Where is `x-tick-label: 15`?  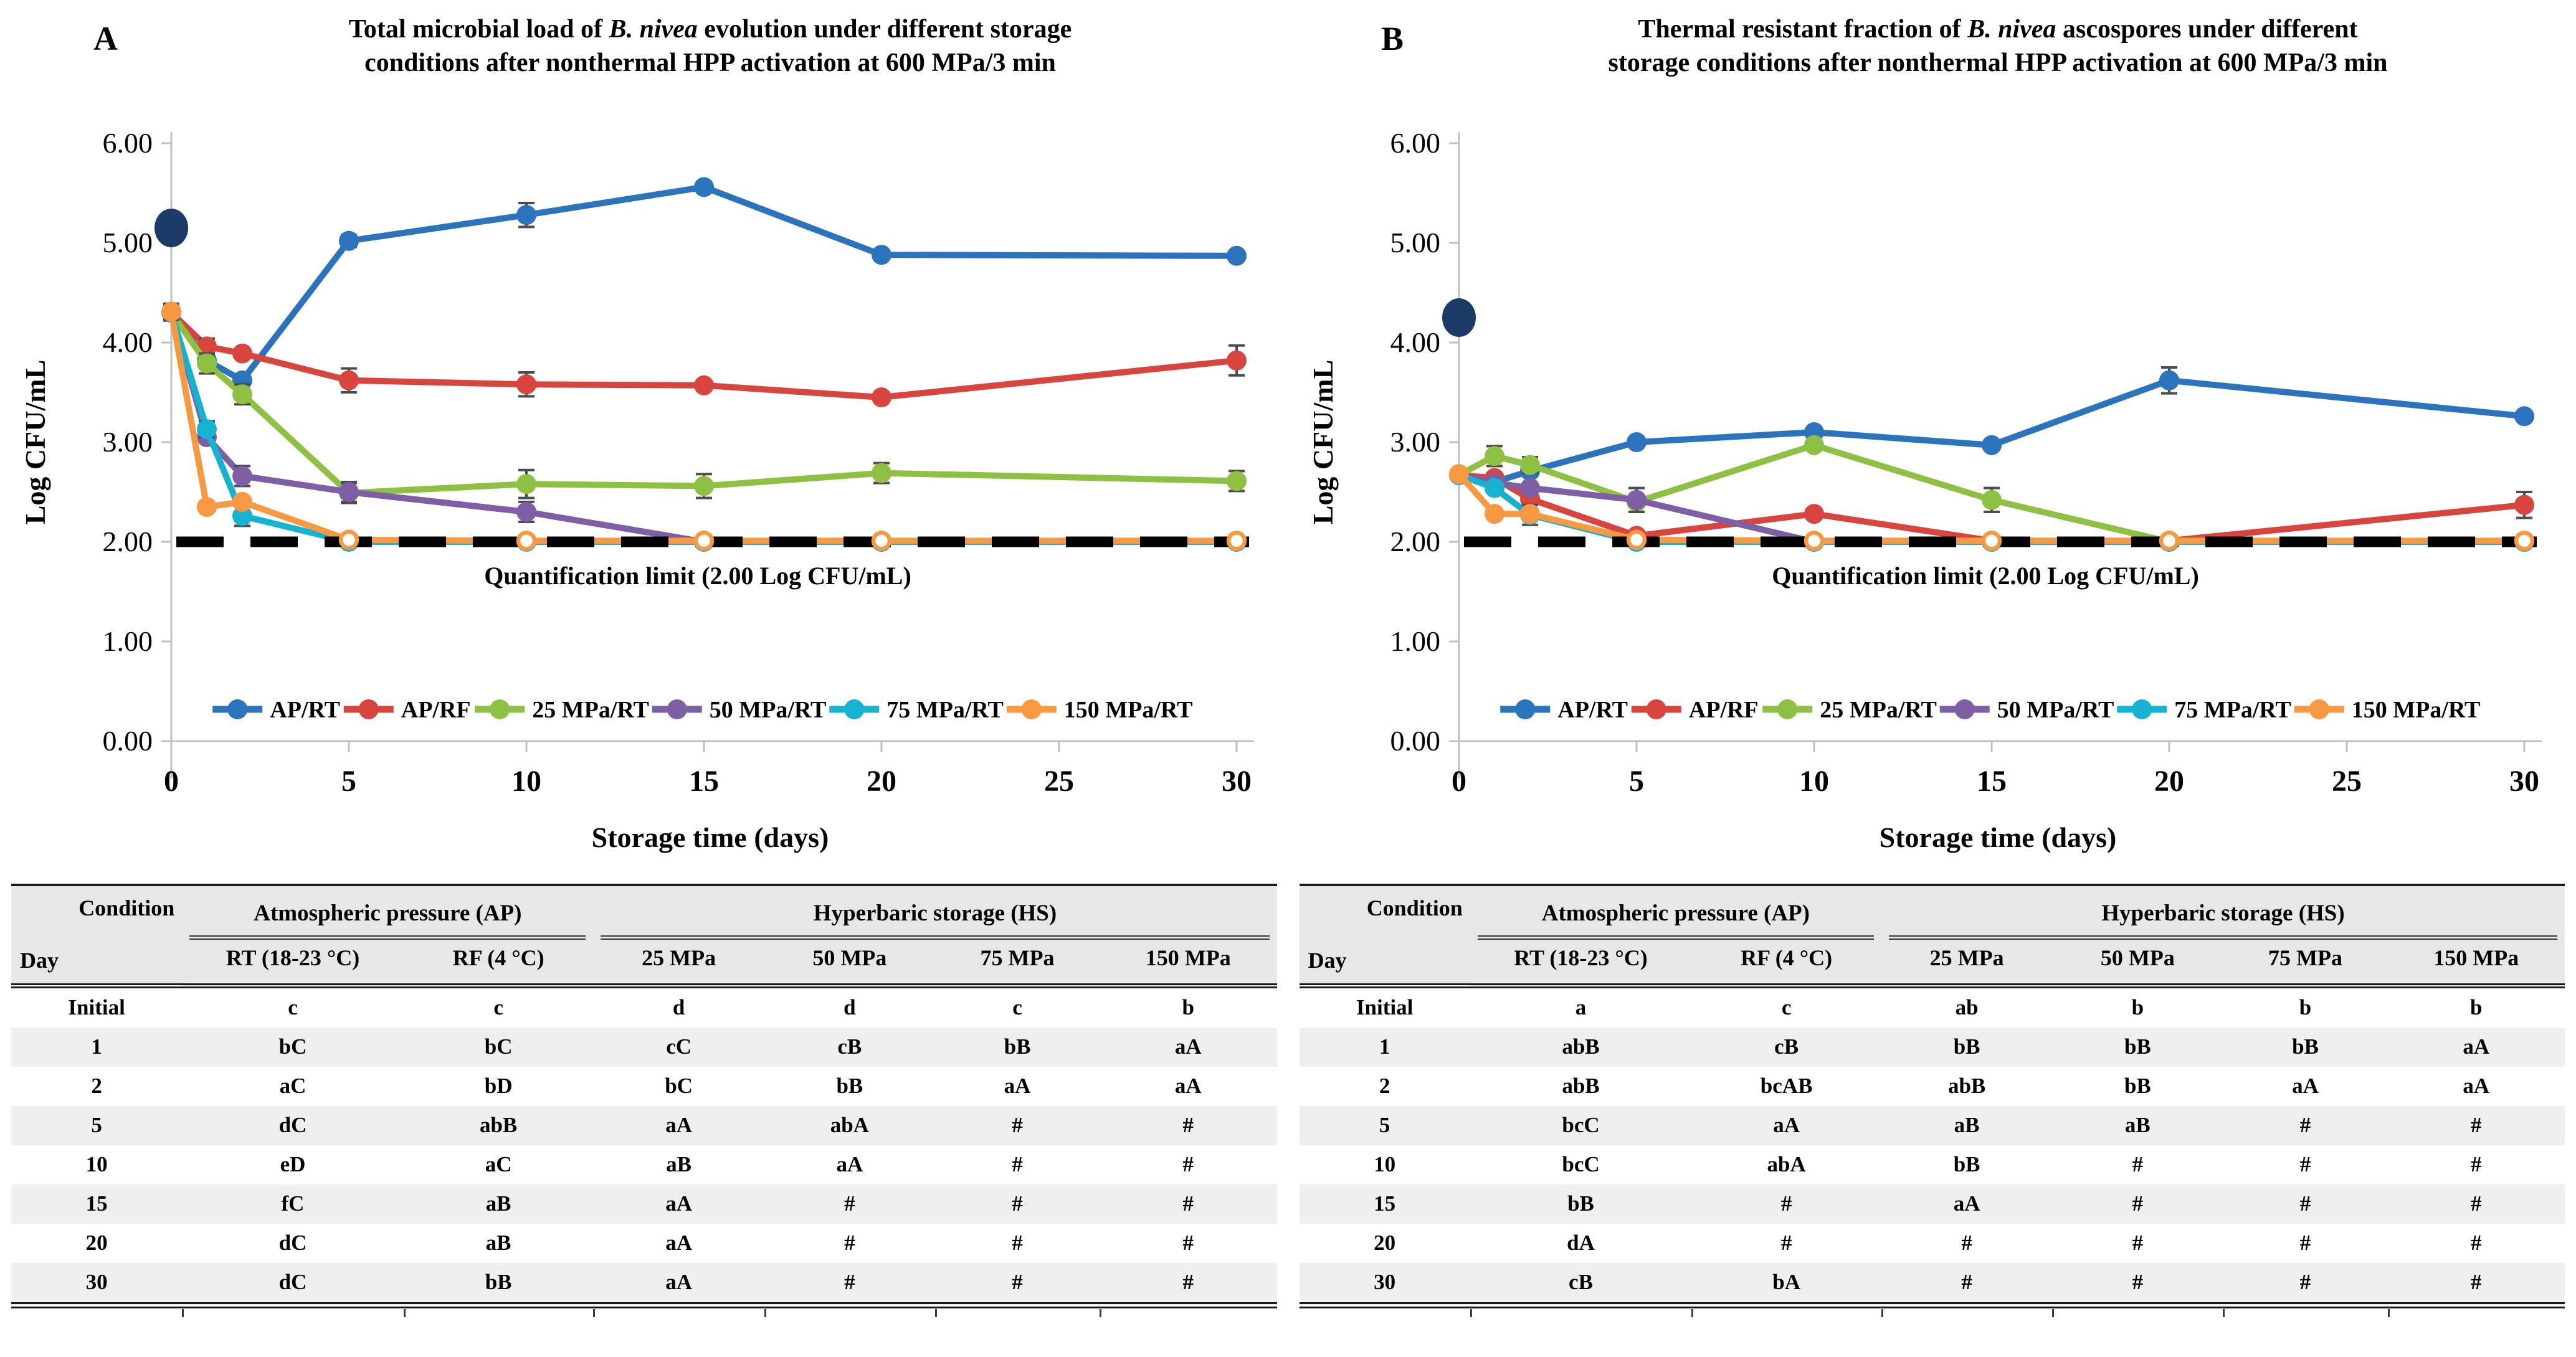
x-tick-label: 15 is located at coordinates (704, 781).